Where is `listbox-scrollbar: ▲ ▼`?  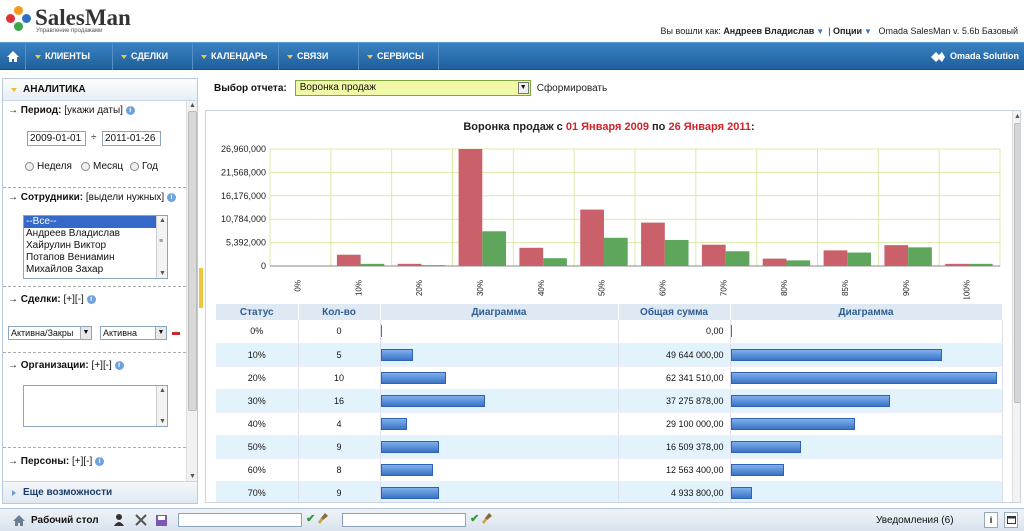
listbox-scrollbar: ▲ ▼ is located at coordinates (161, 406).